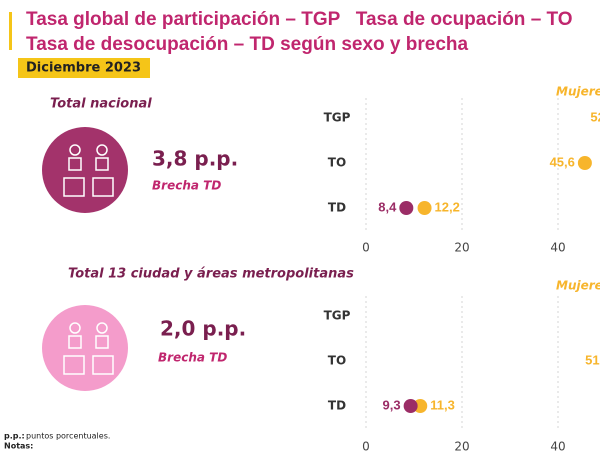  What do you see at coordinates (562, 161) in the screenshot?
I see `value-label: 45,6` at bounding box center [562, 161].